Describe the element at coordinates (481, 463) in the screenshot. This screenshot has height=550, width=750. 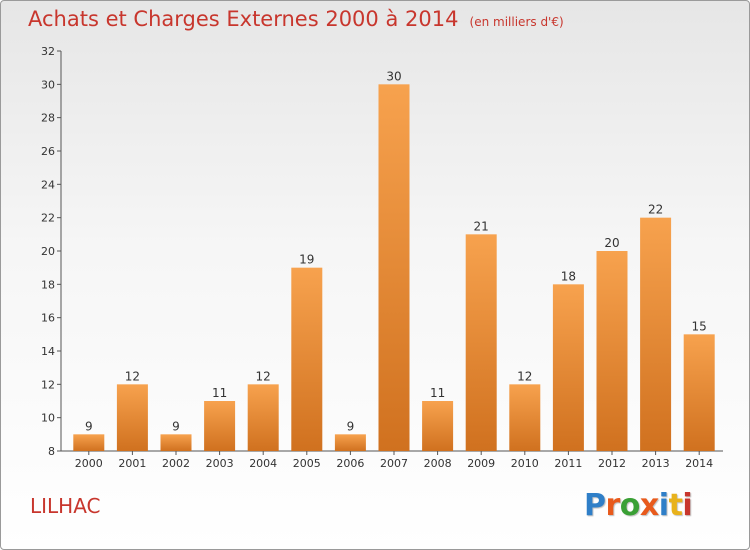
I see `x-tick-label: 2009` at that location.